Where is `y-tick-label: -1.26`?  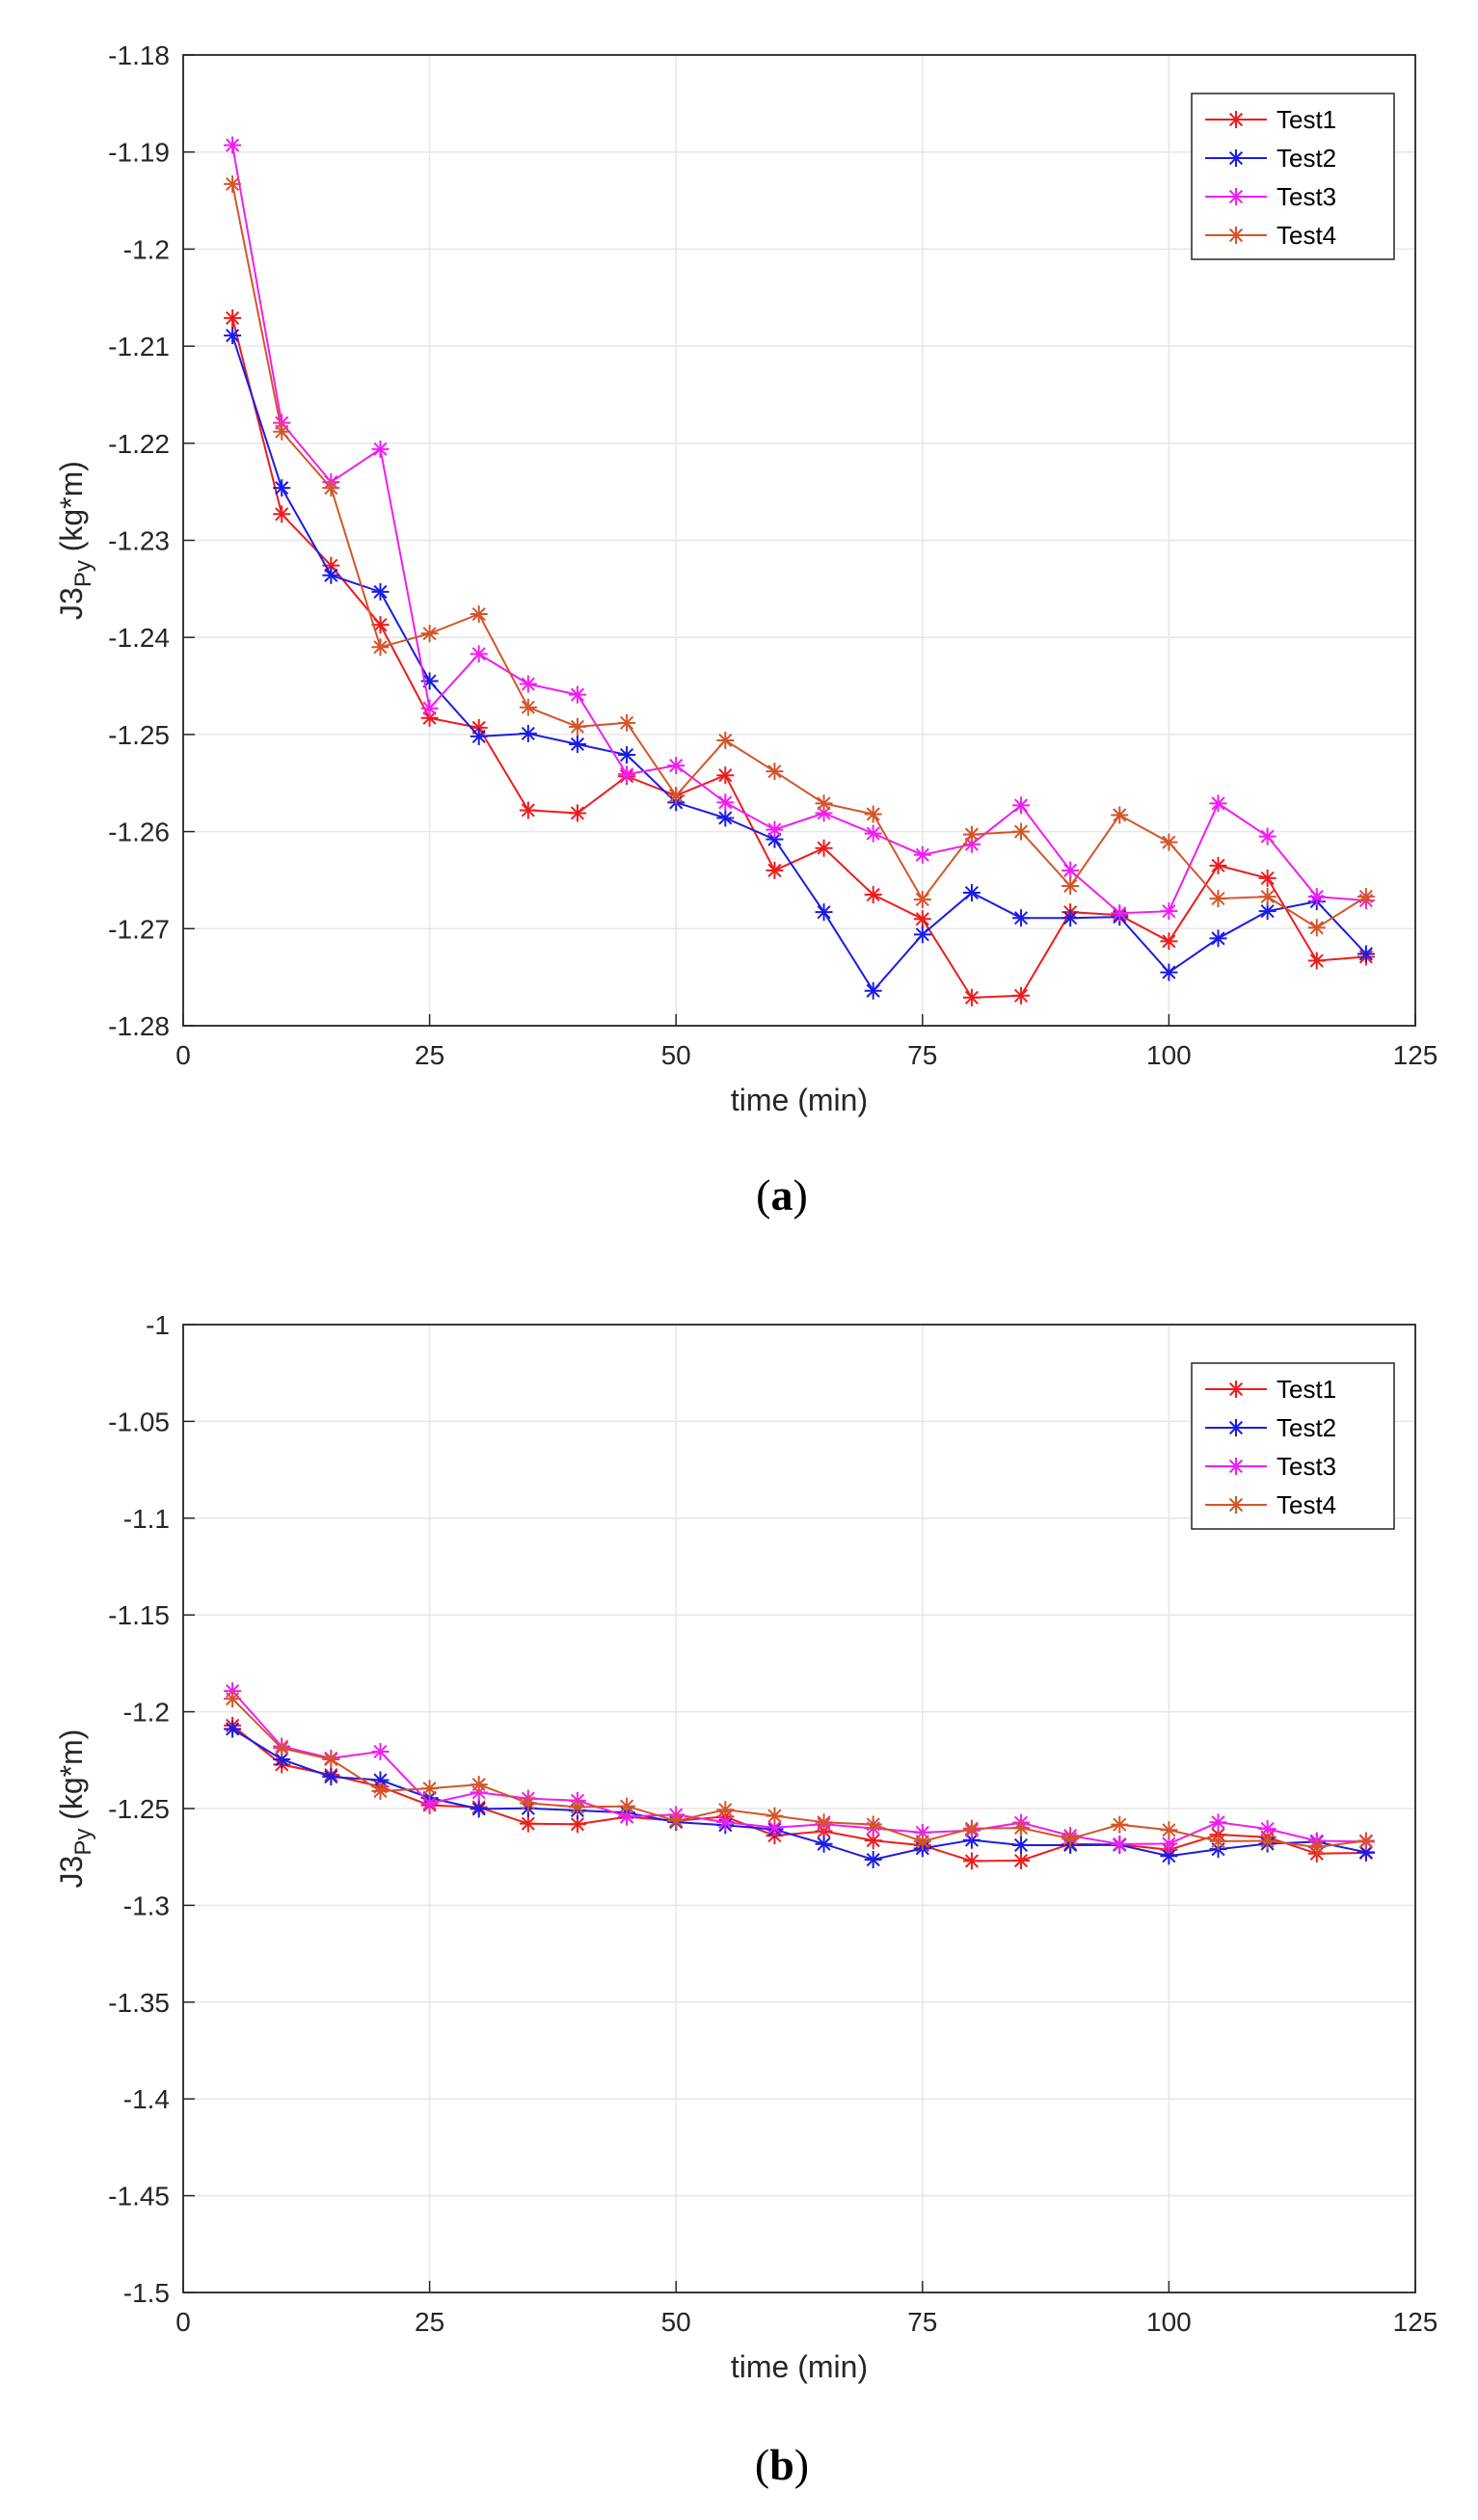 y-tick-label: -1.26 is located at coordinates (139, 833).